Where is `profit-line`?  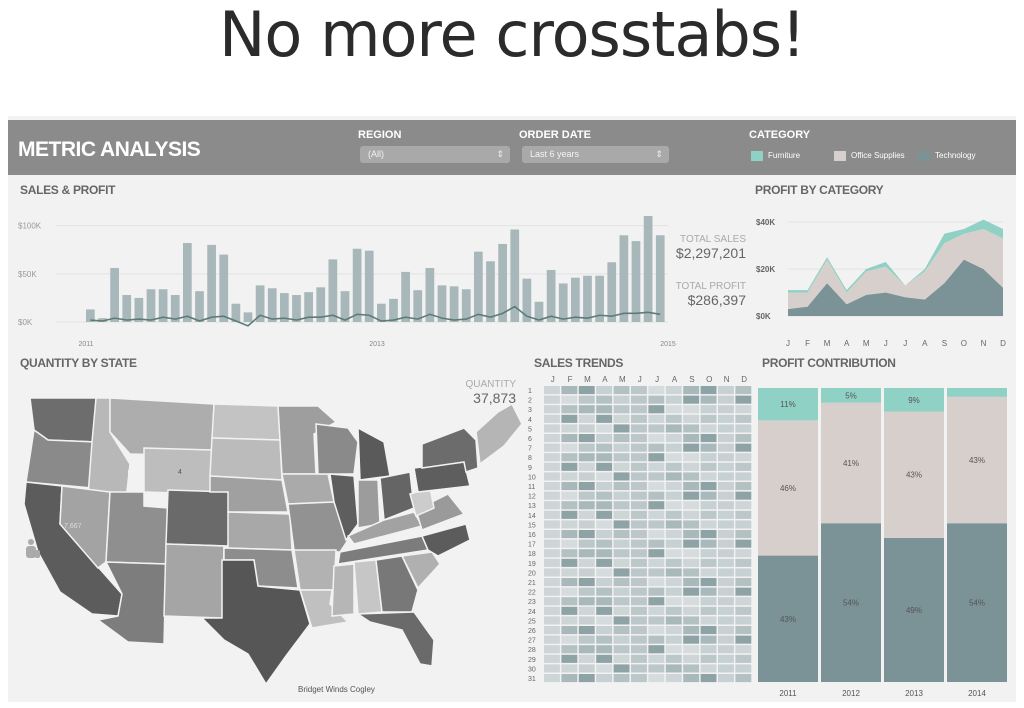 profit-line is located at coordinates (375, 316).